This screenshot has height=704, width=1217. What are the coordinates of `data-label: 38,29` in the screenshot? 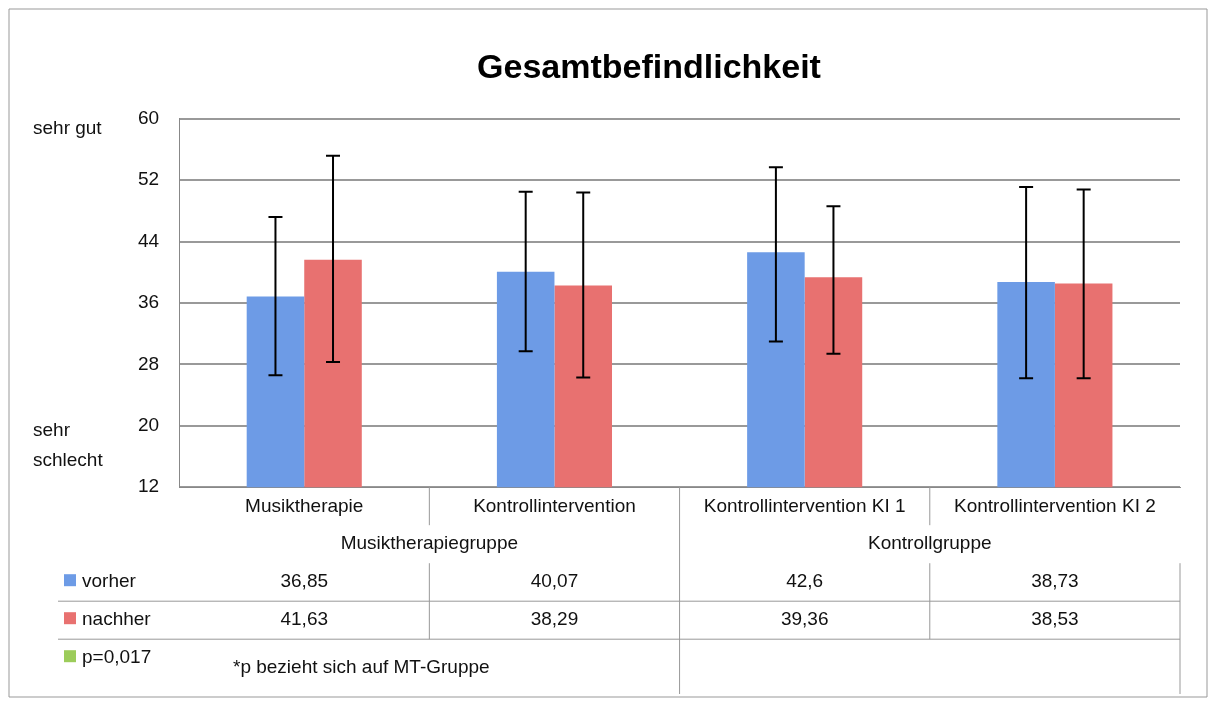 It's located at (554, 619).